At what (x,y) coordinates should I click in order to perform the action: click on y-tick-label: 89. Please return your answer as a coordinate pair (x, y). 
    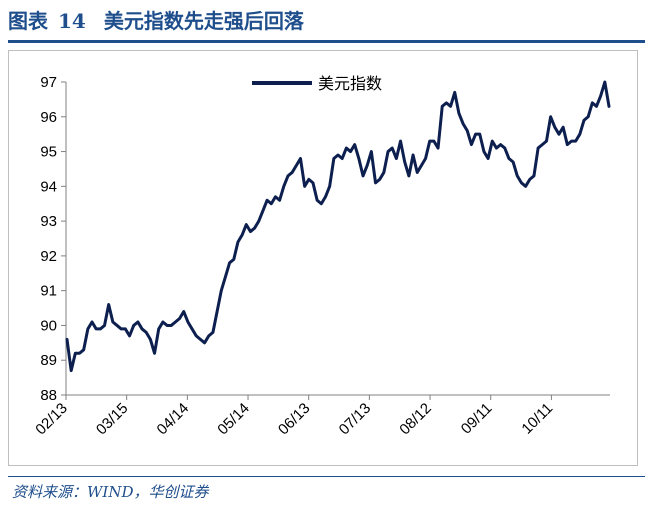
    Looking at the image, I should click on (48, 360).